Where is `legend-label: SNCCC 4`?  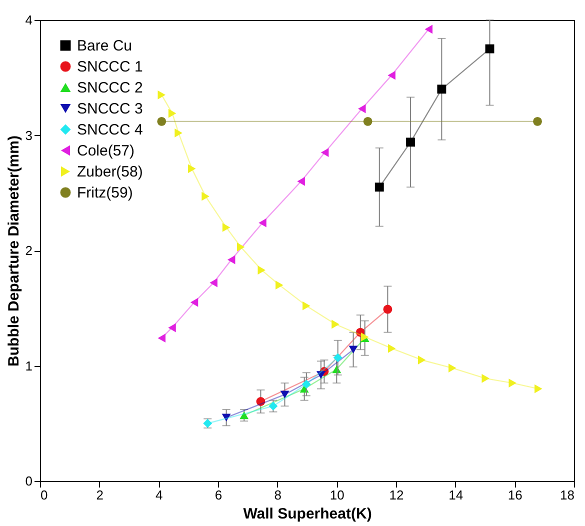
legend-label: SNCCC 4 is located at coordinates (110, 130).